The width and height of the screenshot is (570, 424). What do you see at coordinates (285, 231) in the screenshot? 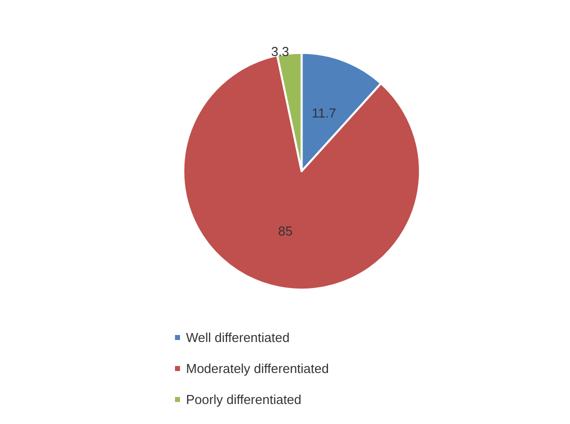
I see `data-label: 85` at bounding box center [285, 231].